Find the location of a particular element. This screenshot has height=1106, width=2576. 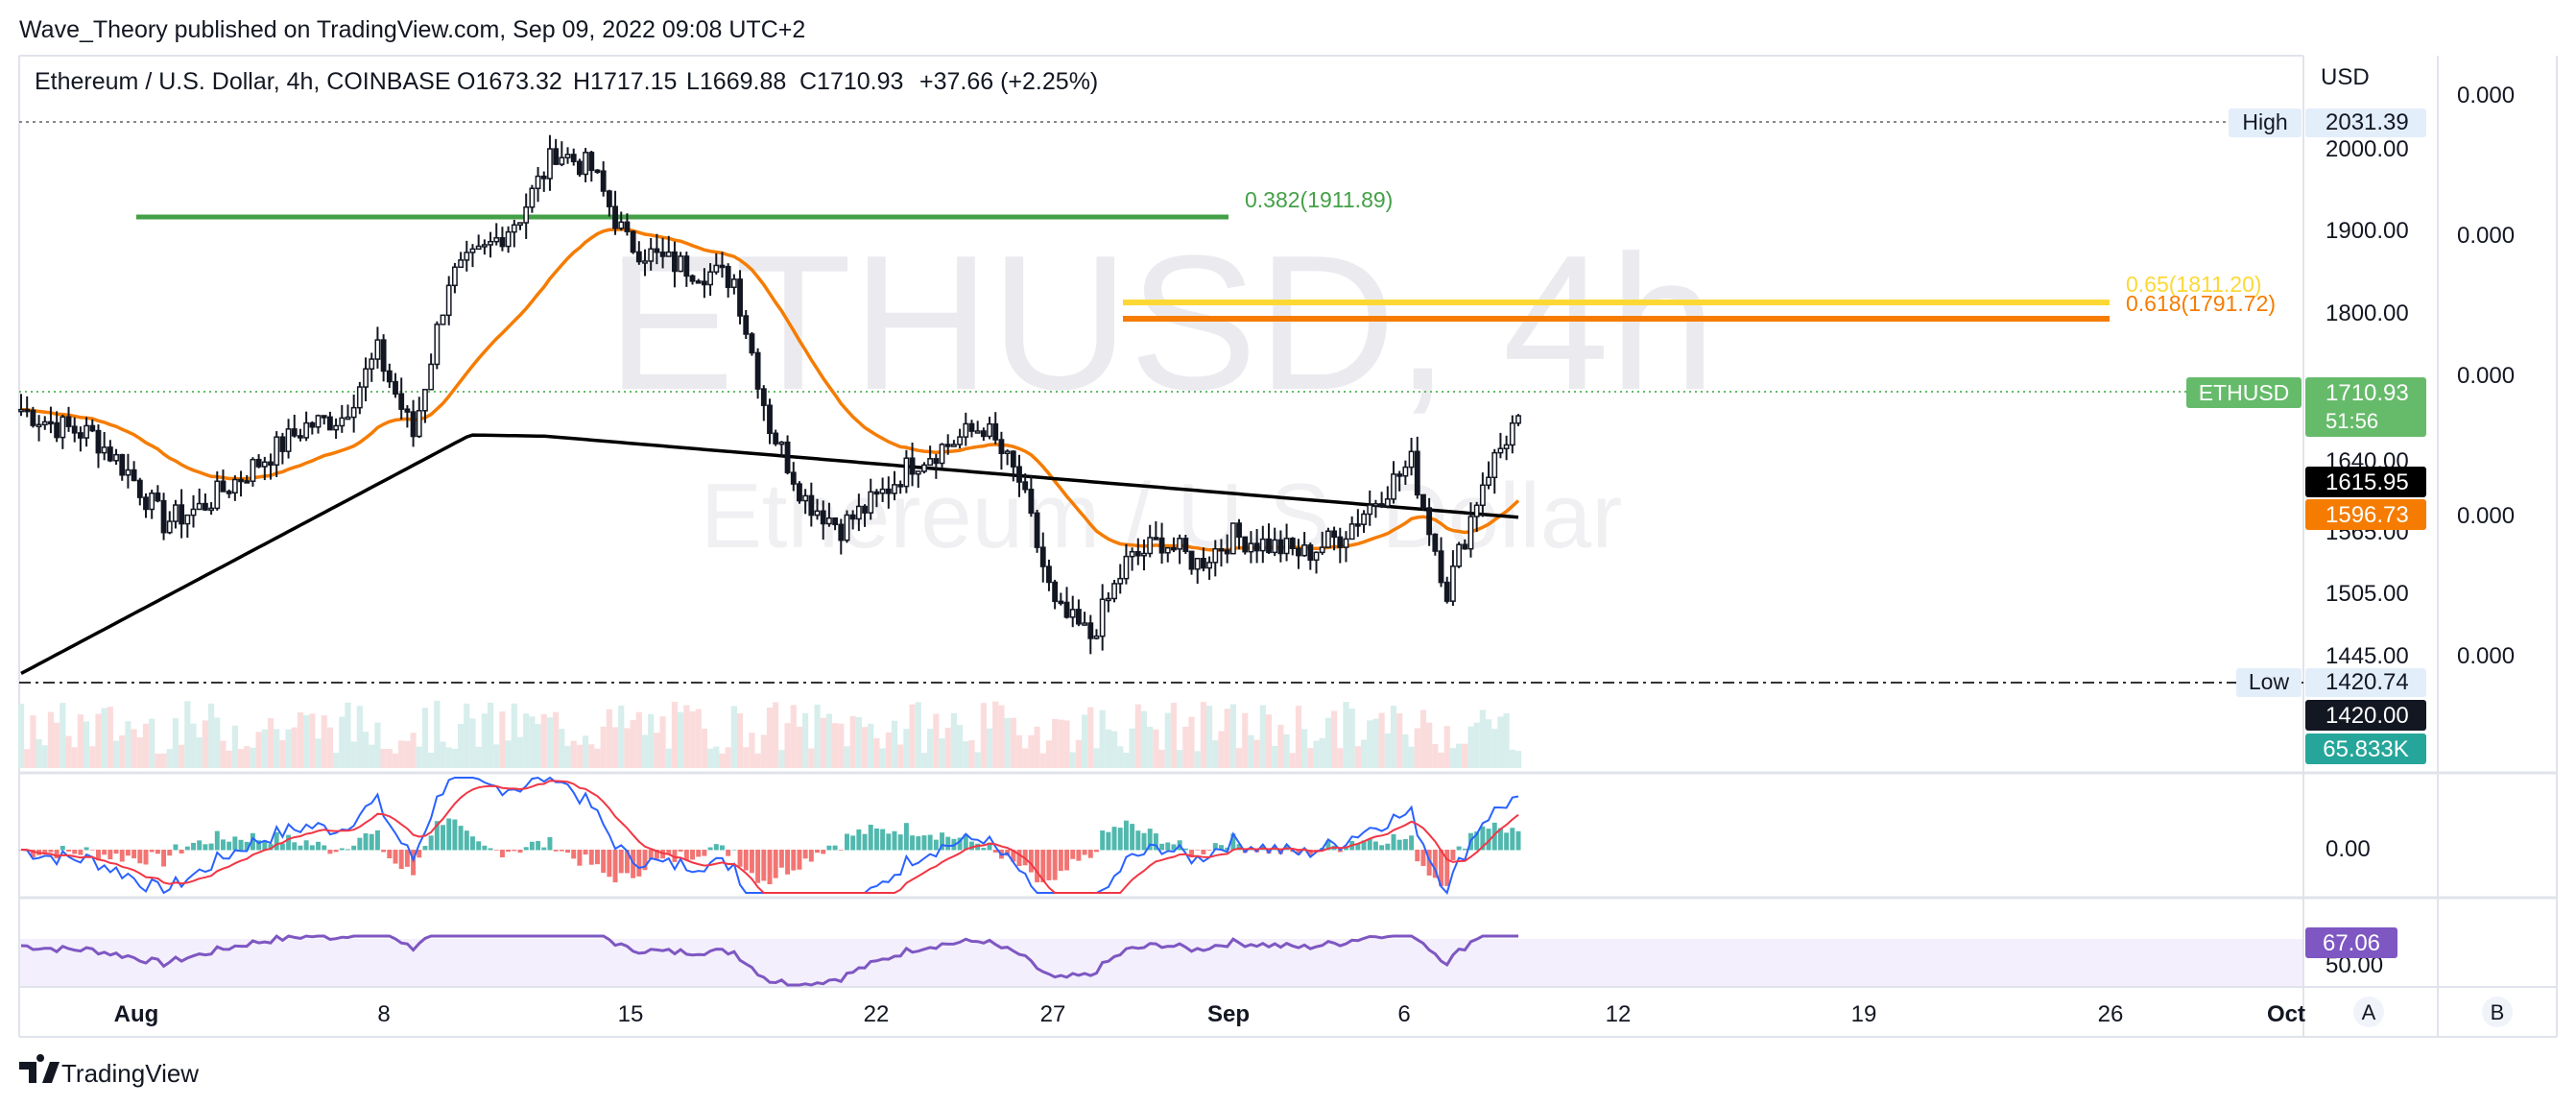

log-scale-button: B is located at coordinates (2497, 1012).